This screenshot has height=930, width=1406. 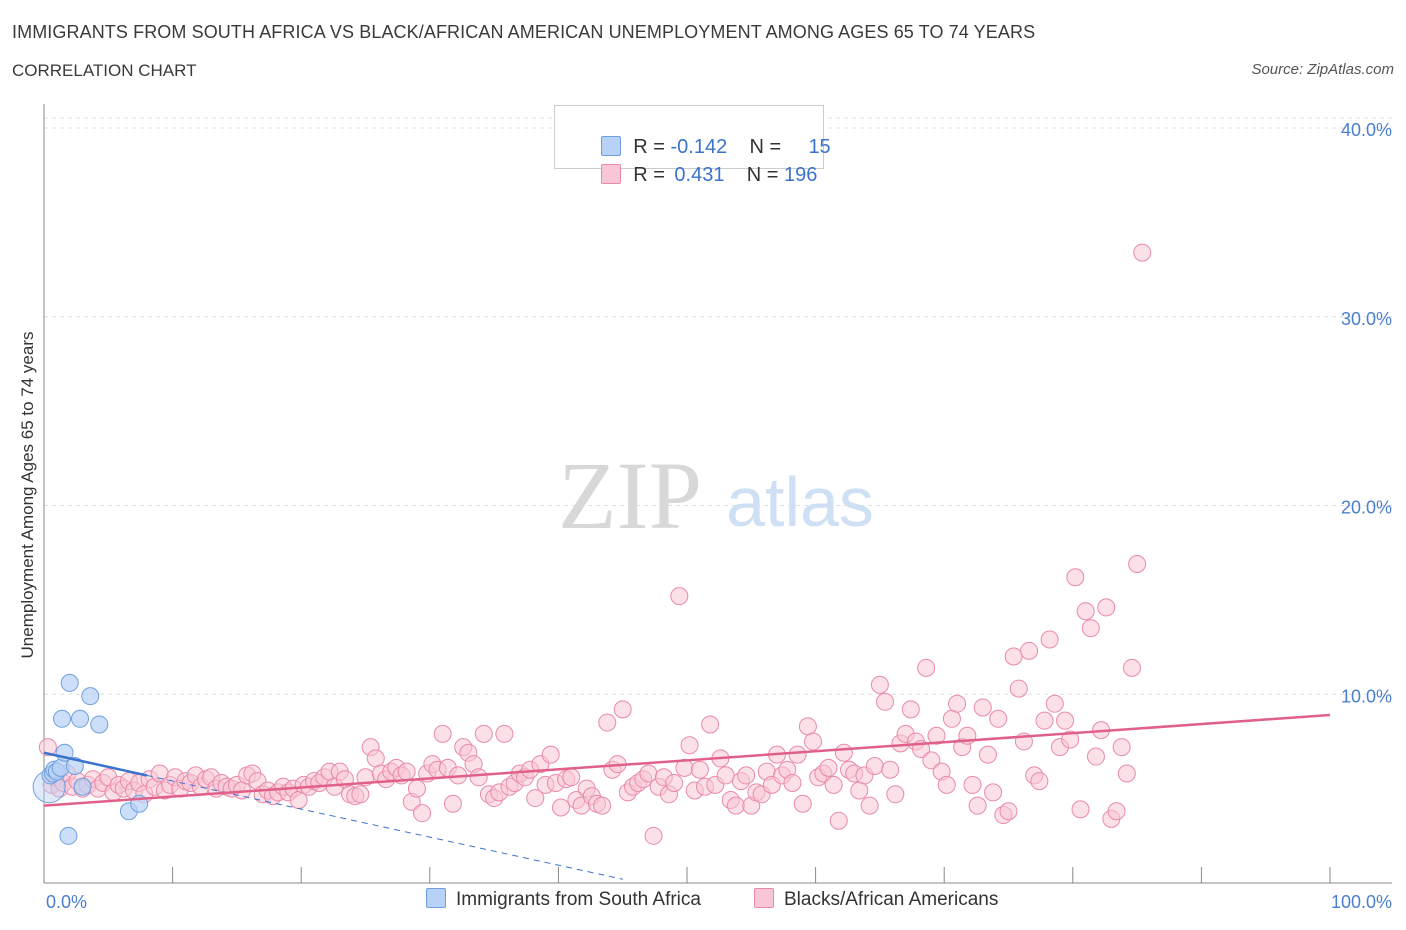 What do you see at coordinates (1361, 902) in the screenshot?
I see `x-tick-label-max: 100.0%` at bounding box center [1361, 902].